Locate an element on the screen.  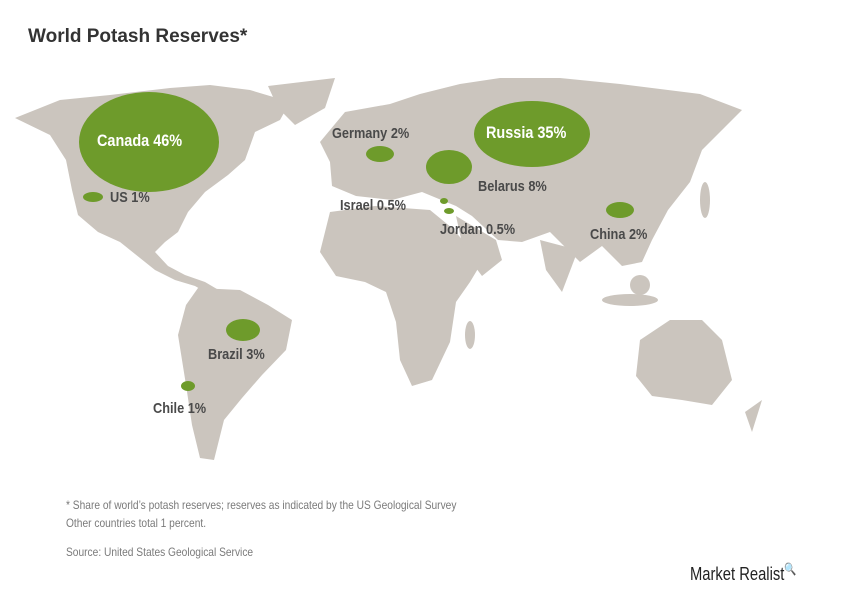
marker-canada is located at coordinates (149, 142).